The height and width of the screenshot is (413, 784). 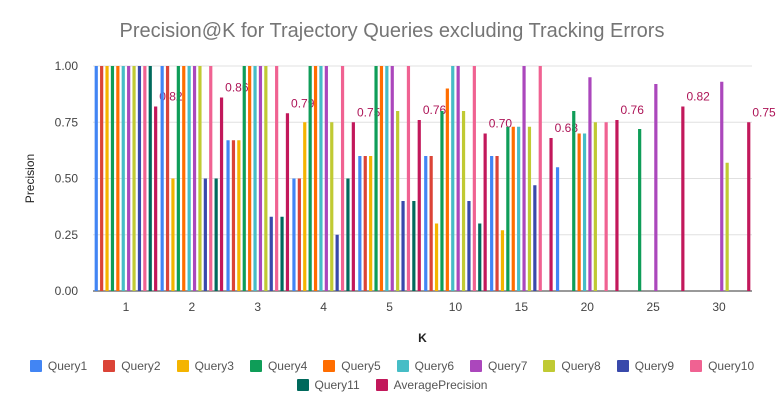 What do you see at coordinates (654, 366) in the screenshot?
I see `legend-label: Query9` at bounding box center [654, 366].